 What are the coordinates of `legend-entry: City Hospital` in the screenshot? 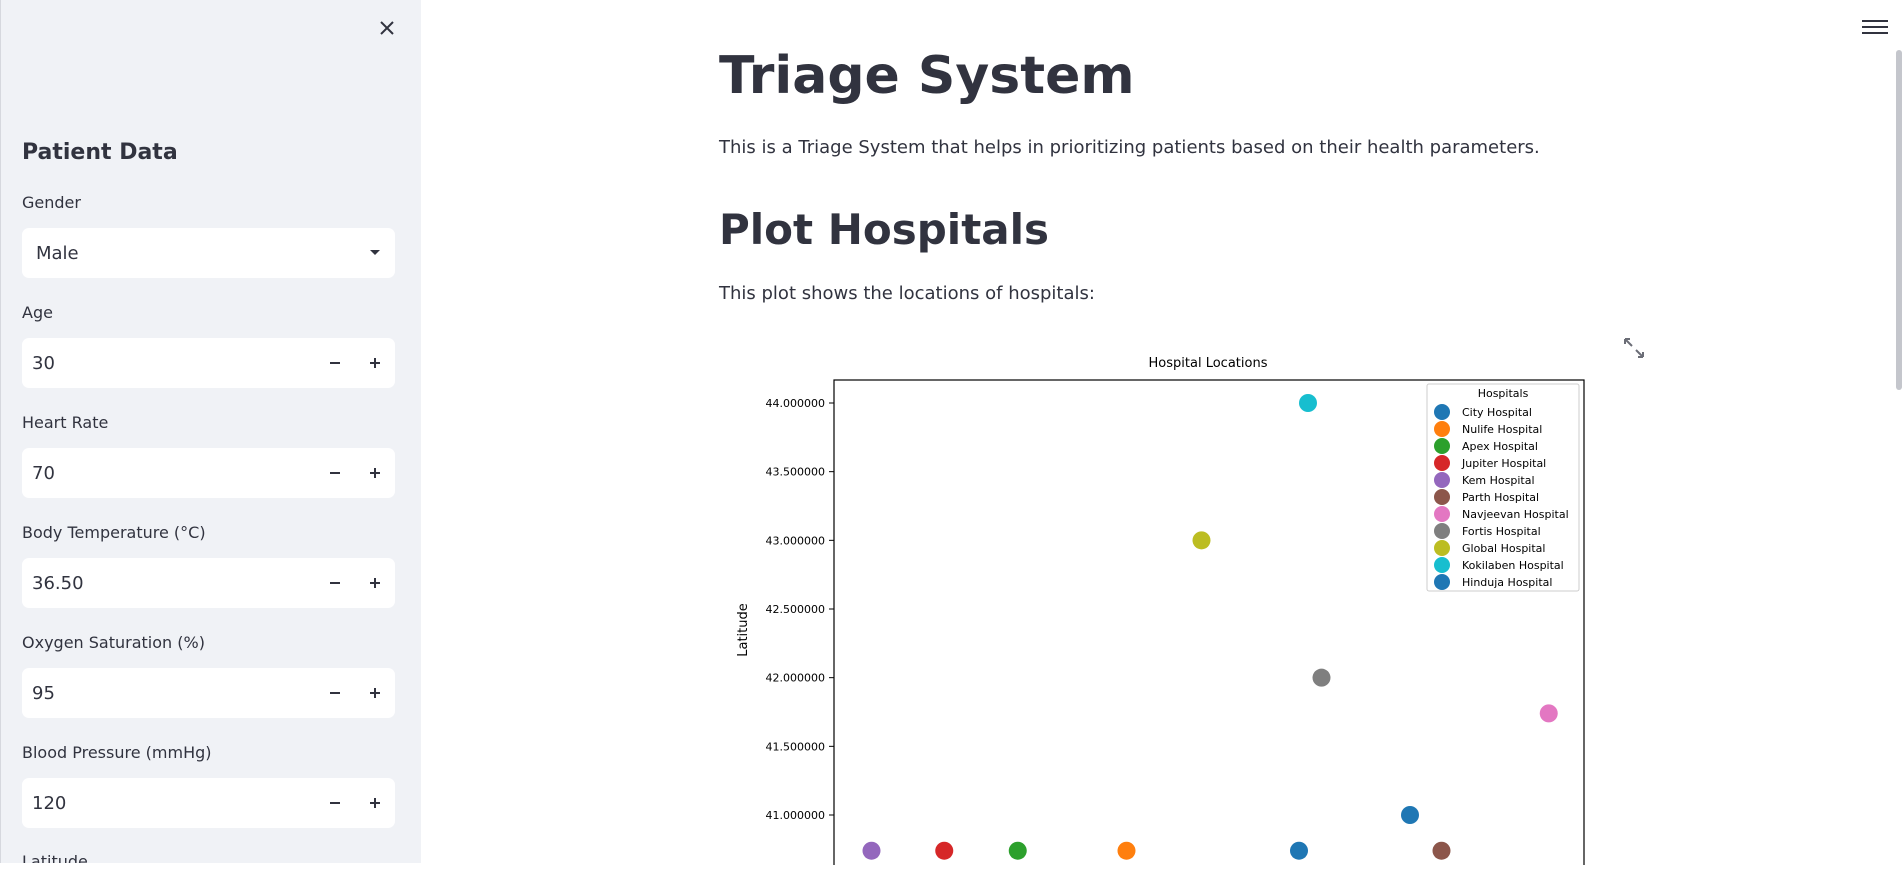 It's located at (1497, 412).